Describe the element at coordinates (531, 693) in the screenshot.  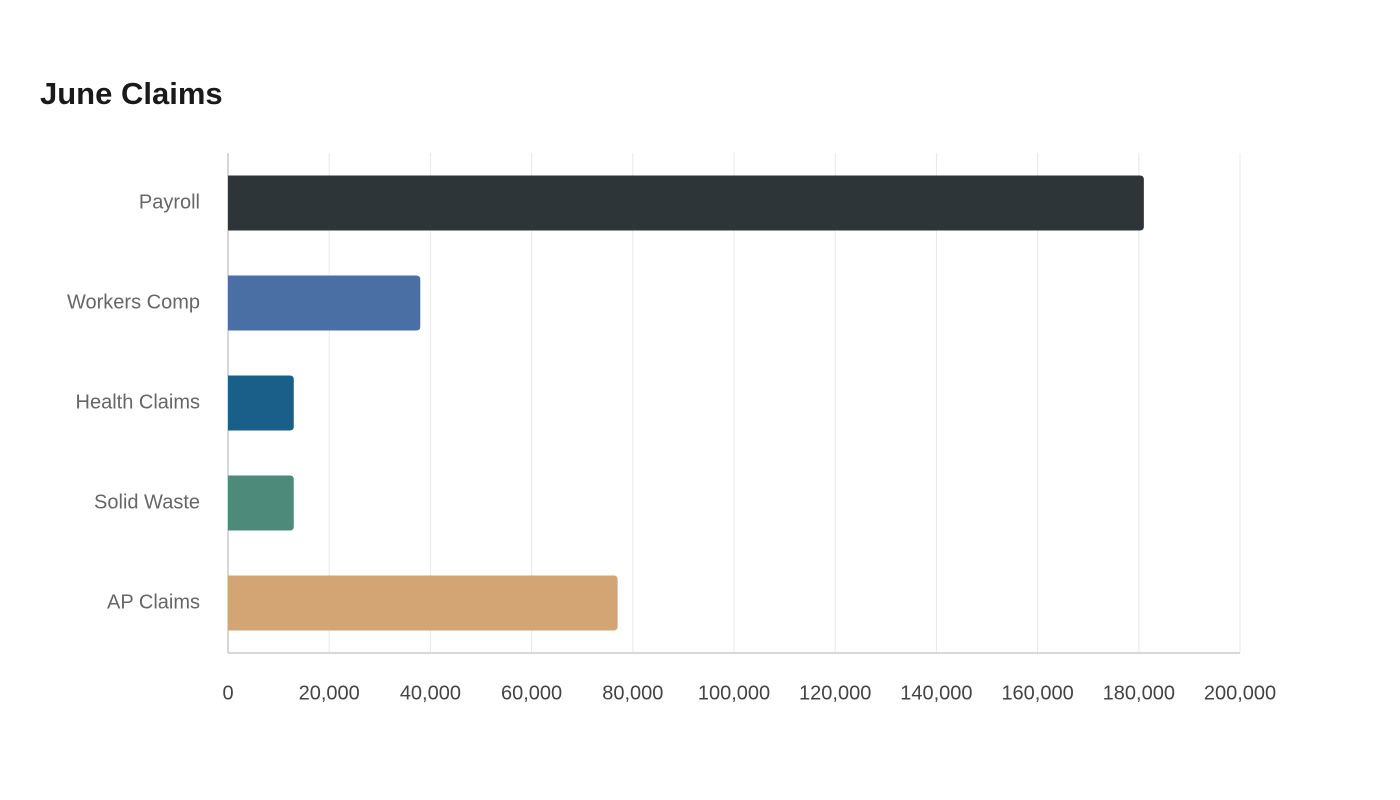
I see `x-tick-label: 60,000` at that location.